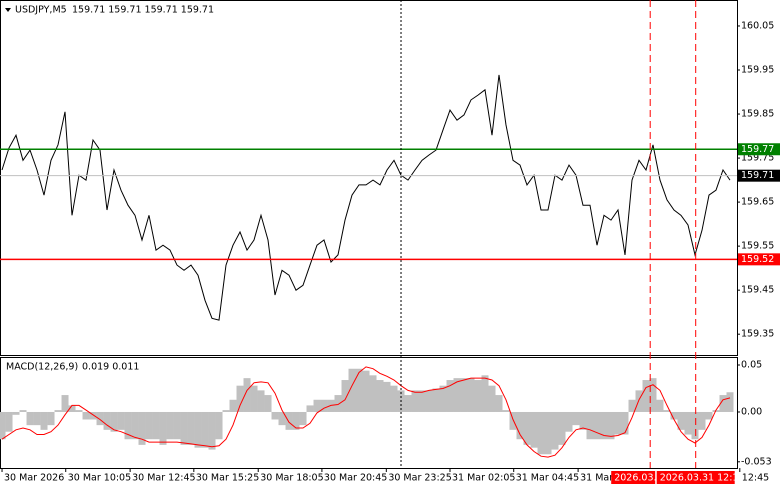  Describe the element at coordinates (638, 478) in the screenshot. I see `time-label: 2026.03.3` at that location.